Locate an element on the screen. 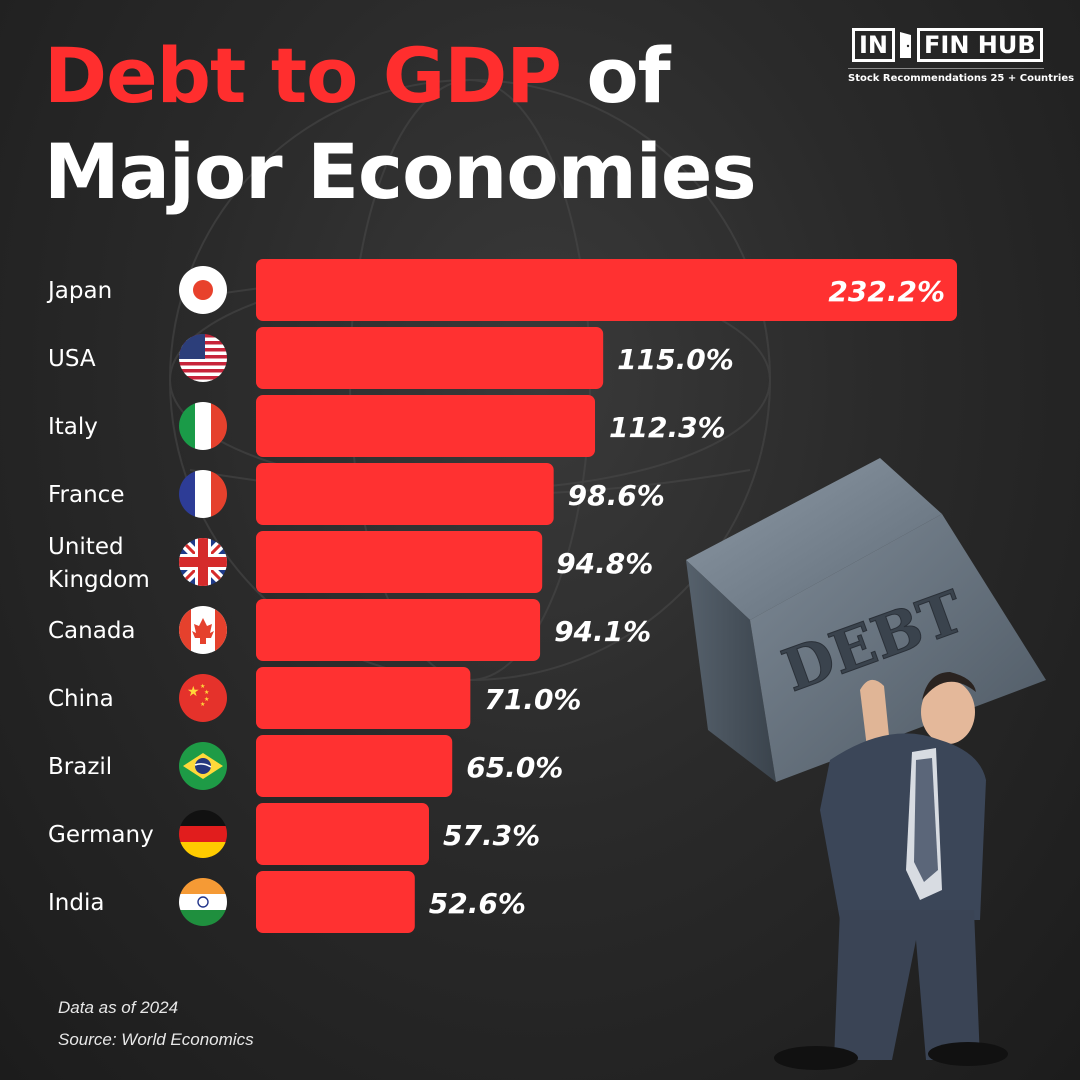  value-label: 115.0% is located at coordinates (675, 359).